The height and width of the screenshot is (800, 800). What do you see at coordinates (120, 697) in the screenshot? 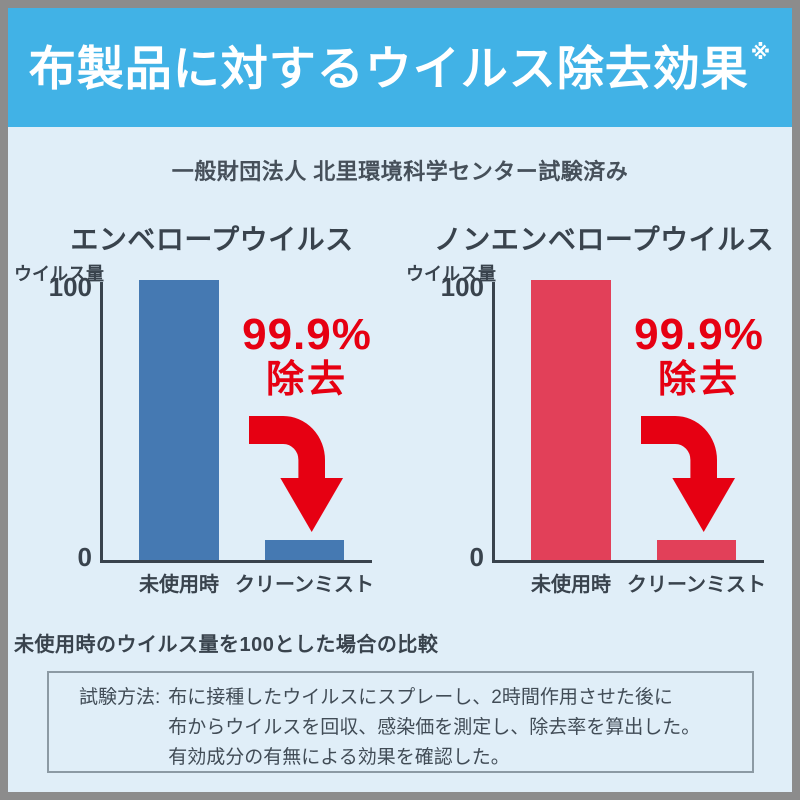
I see `test-method-label: 試験方法:` at bounding box center [120, 697].